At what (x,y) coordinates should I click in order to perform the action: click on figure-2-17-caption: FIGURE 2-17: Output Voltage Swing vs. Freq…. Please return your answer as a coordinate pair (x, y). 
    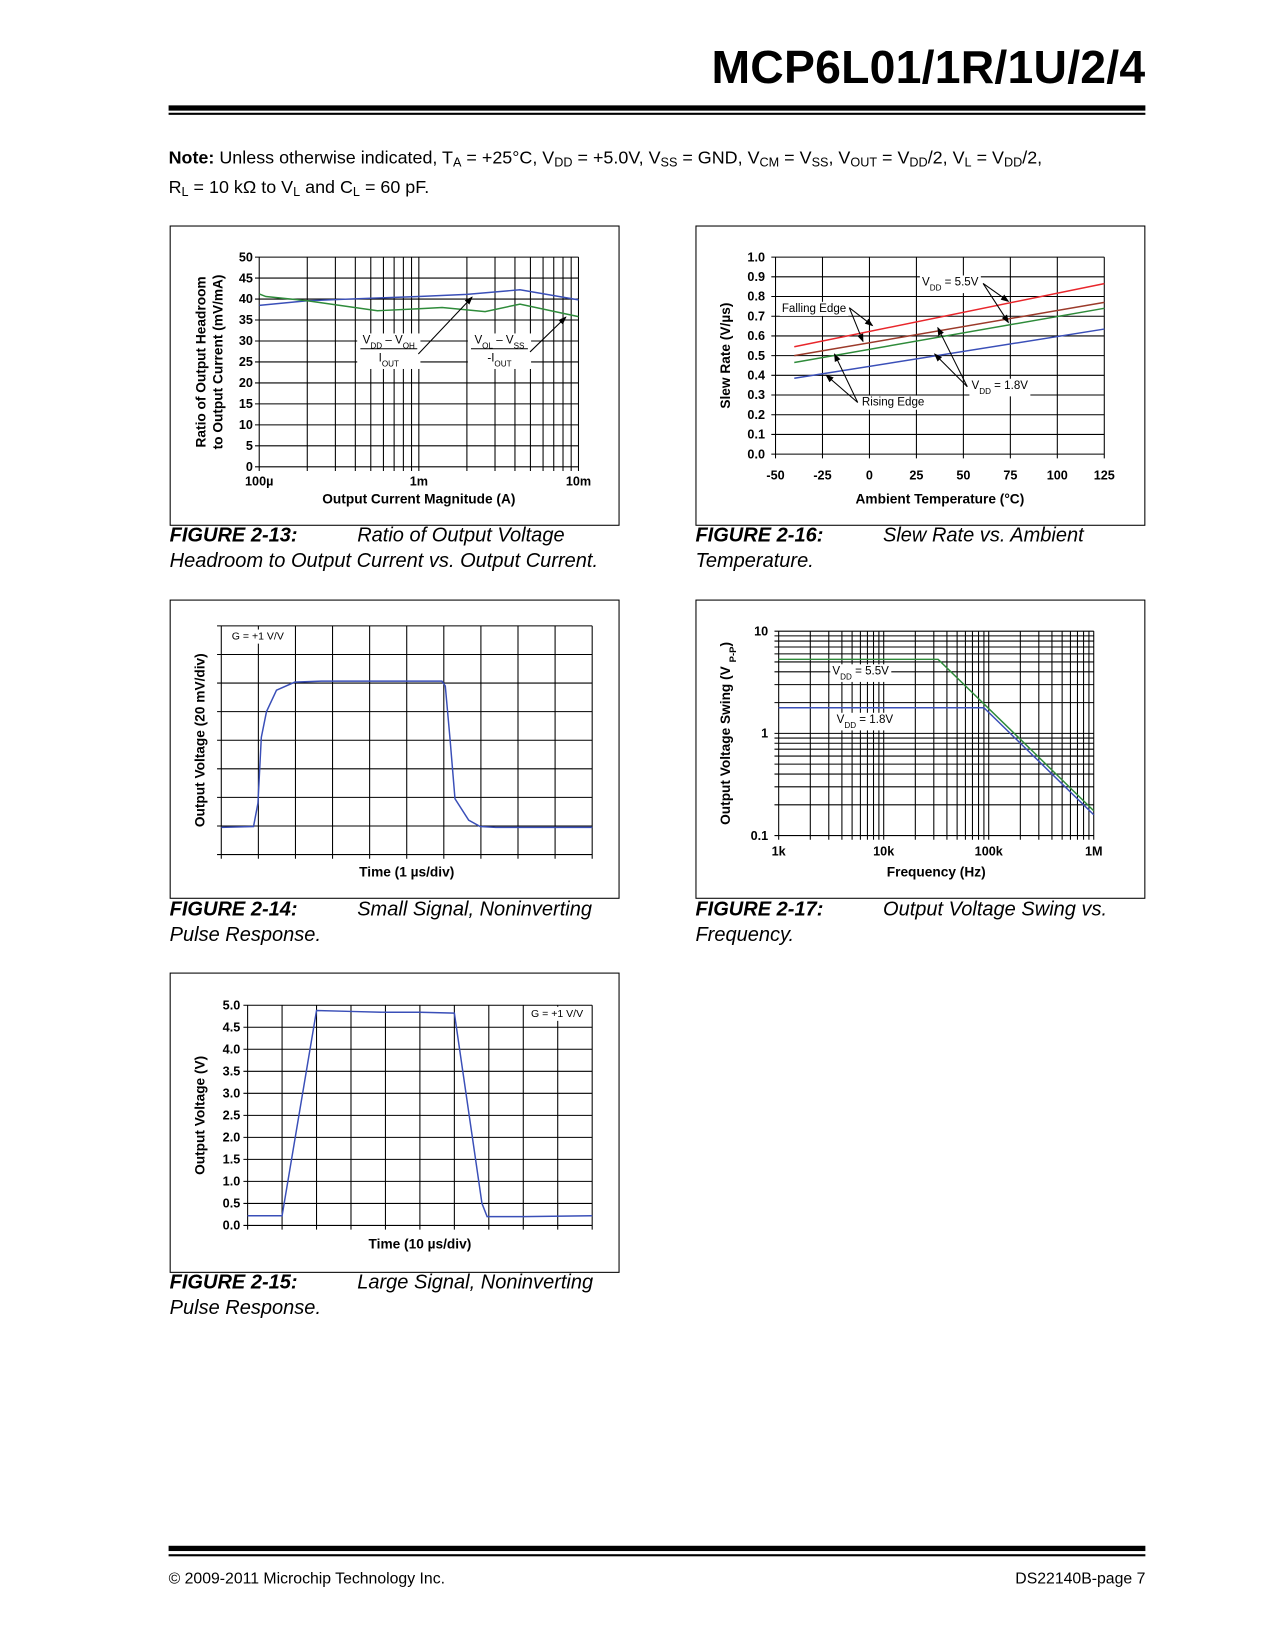
    Looking at the image, I should click on (927, 923).